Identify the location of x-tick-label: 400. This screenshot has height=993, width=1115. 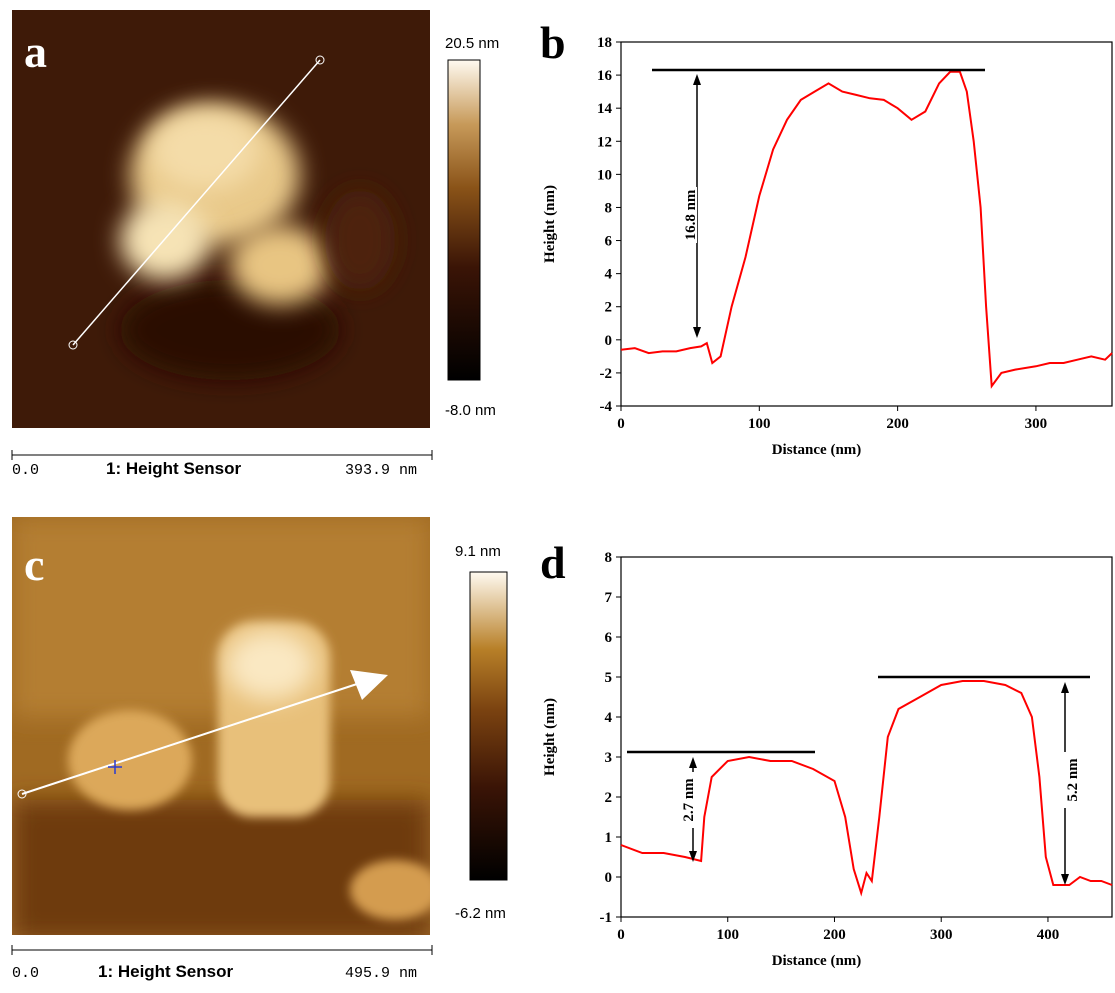
(1048, 935).